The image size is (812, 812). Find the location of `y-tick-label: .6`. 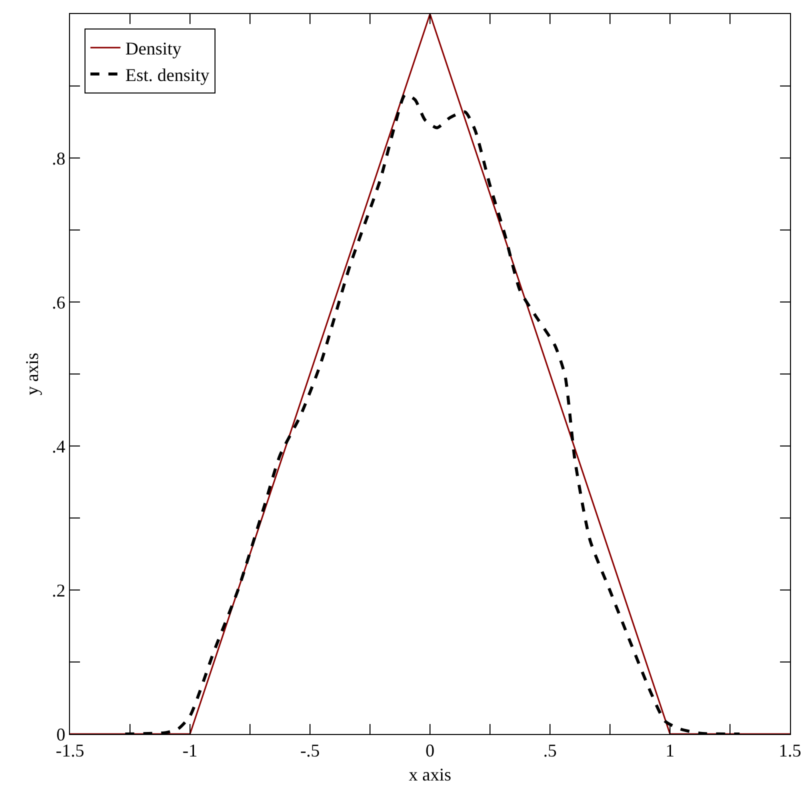

y-tick-label: .6 is located at coordinates (59, 302).